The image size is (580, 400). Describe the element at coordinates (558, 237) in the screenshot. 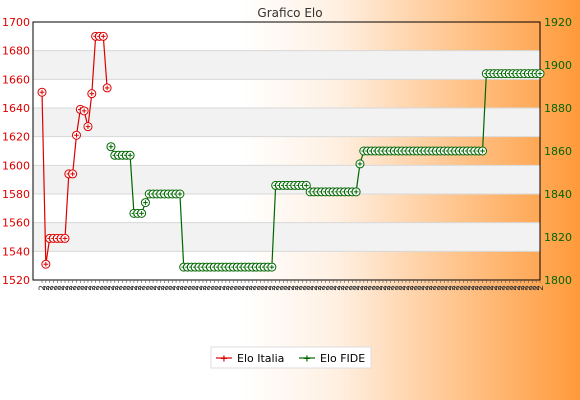

I see `right-tick-label: 1820` at that location.